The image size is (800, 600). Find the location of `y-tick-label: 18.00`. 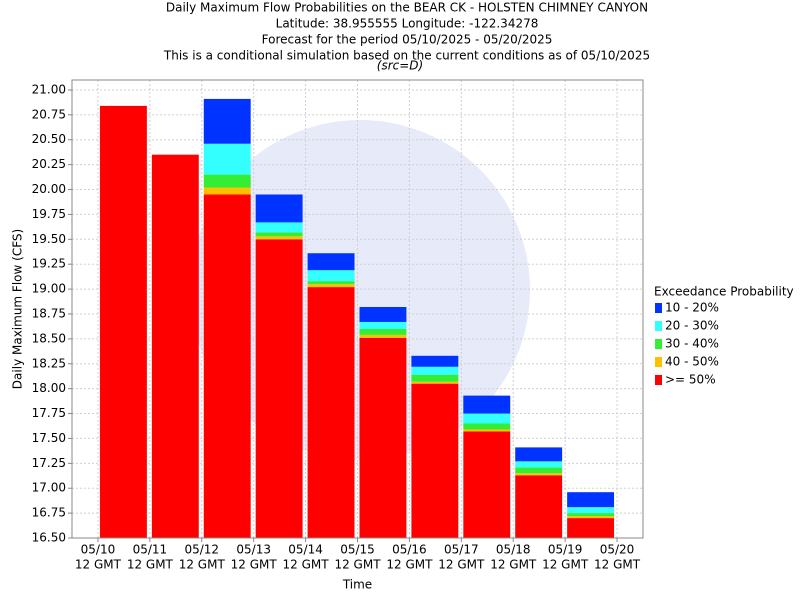

y-tick-label: 18.00 is located at coordinates (49, 388).